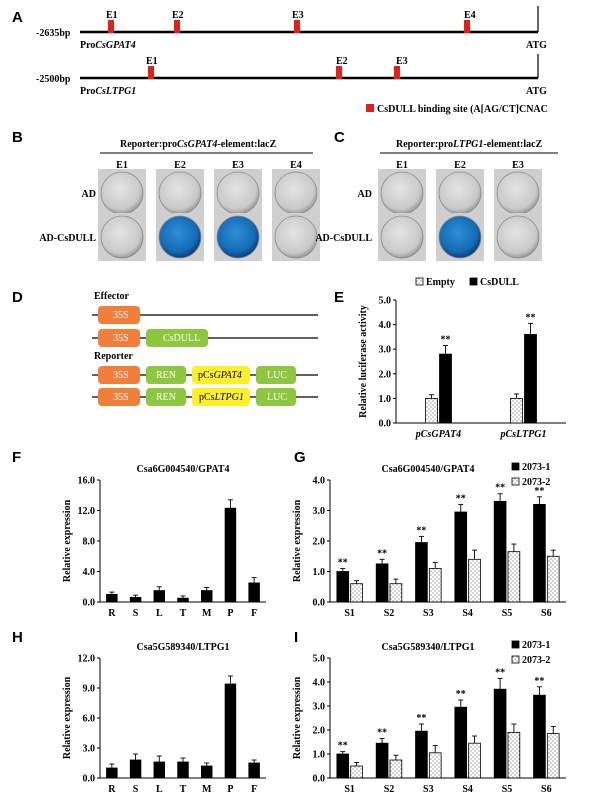  What do you see at coordinates (16, 457) in the screenshot?
I see `panel-letter-f: F` at bounding box center [16, 457].